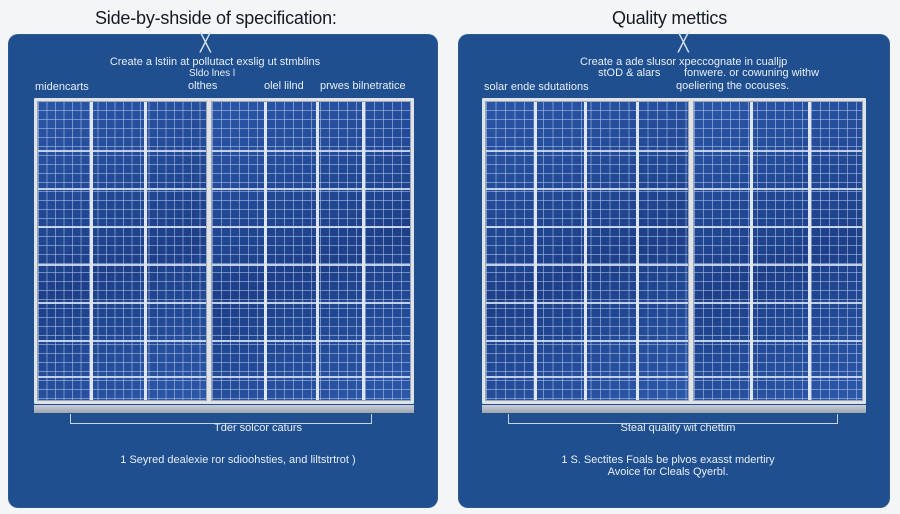 The height and width of the screenshot is (514, 900). I want to click on left-label-1: midencarts, so click(62, 87).